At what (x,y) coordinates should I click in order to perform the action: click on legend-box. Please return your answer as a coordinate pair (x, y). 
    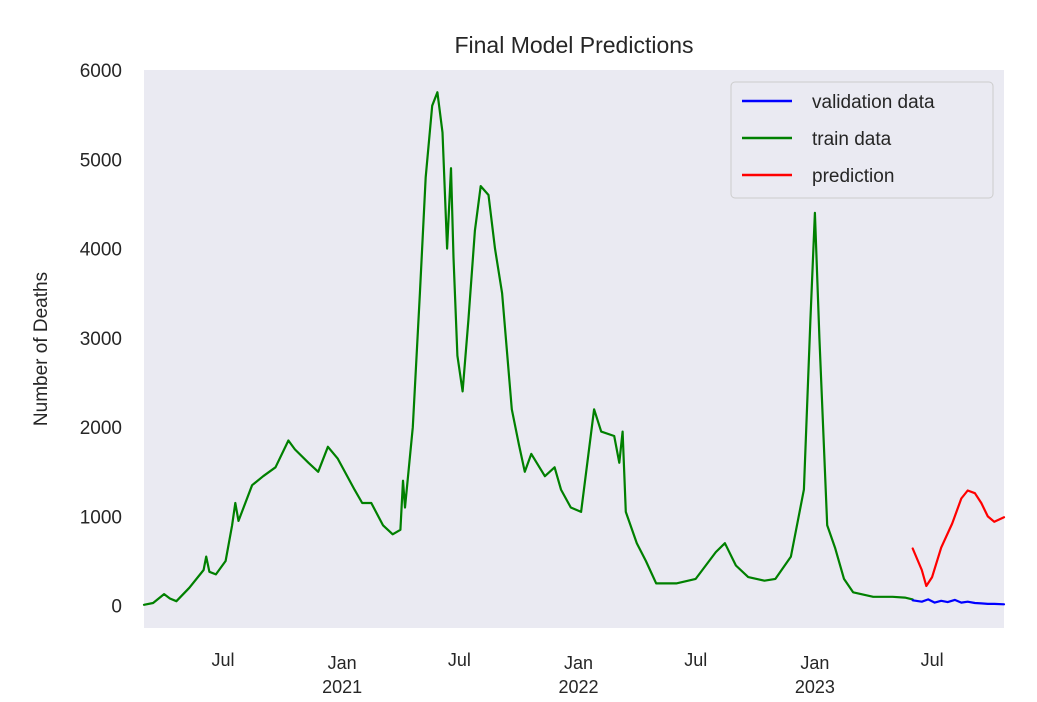
    Looking at the image, I should click on (862, 140).